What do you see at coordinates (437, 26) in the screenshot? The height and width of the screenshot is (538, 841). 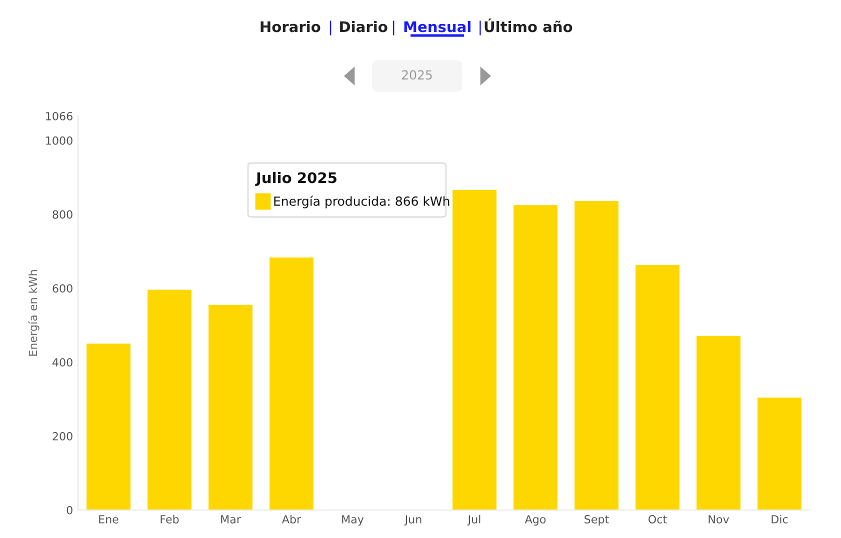 I see `text: Mensual` at bounding box center [437, 26].